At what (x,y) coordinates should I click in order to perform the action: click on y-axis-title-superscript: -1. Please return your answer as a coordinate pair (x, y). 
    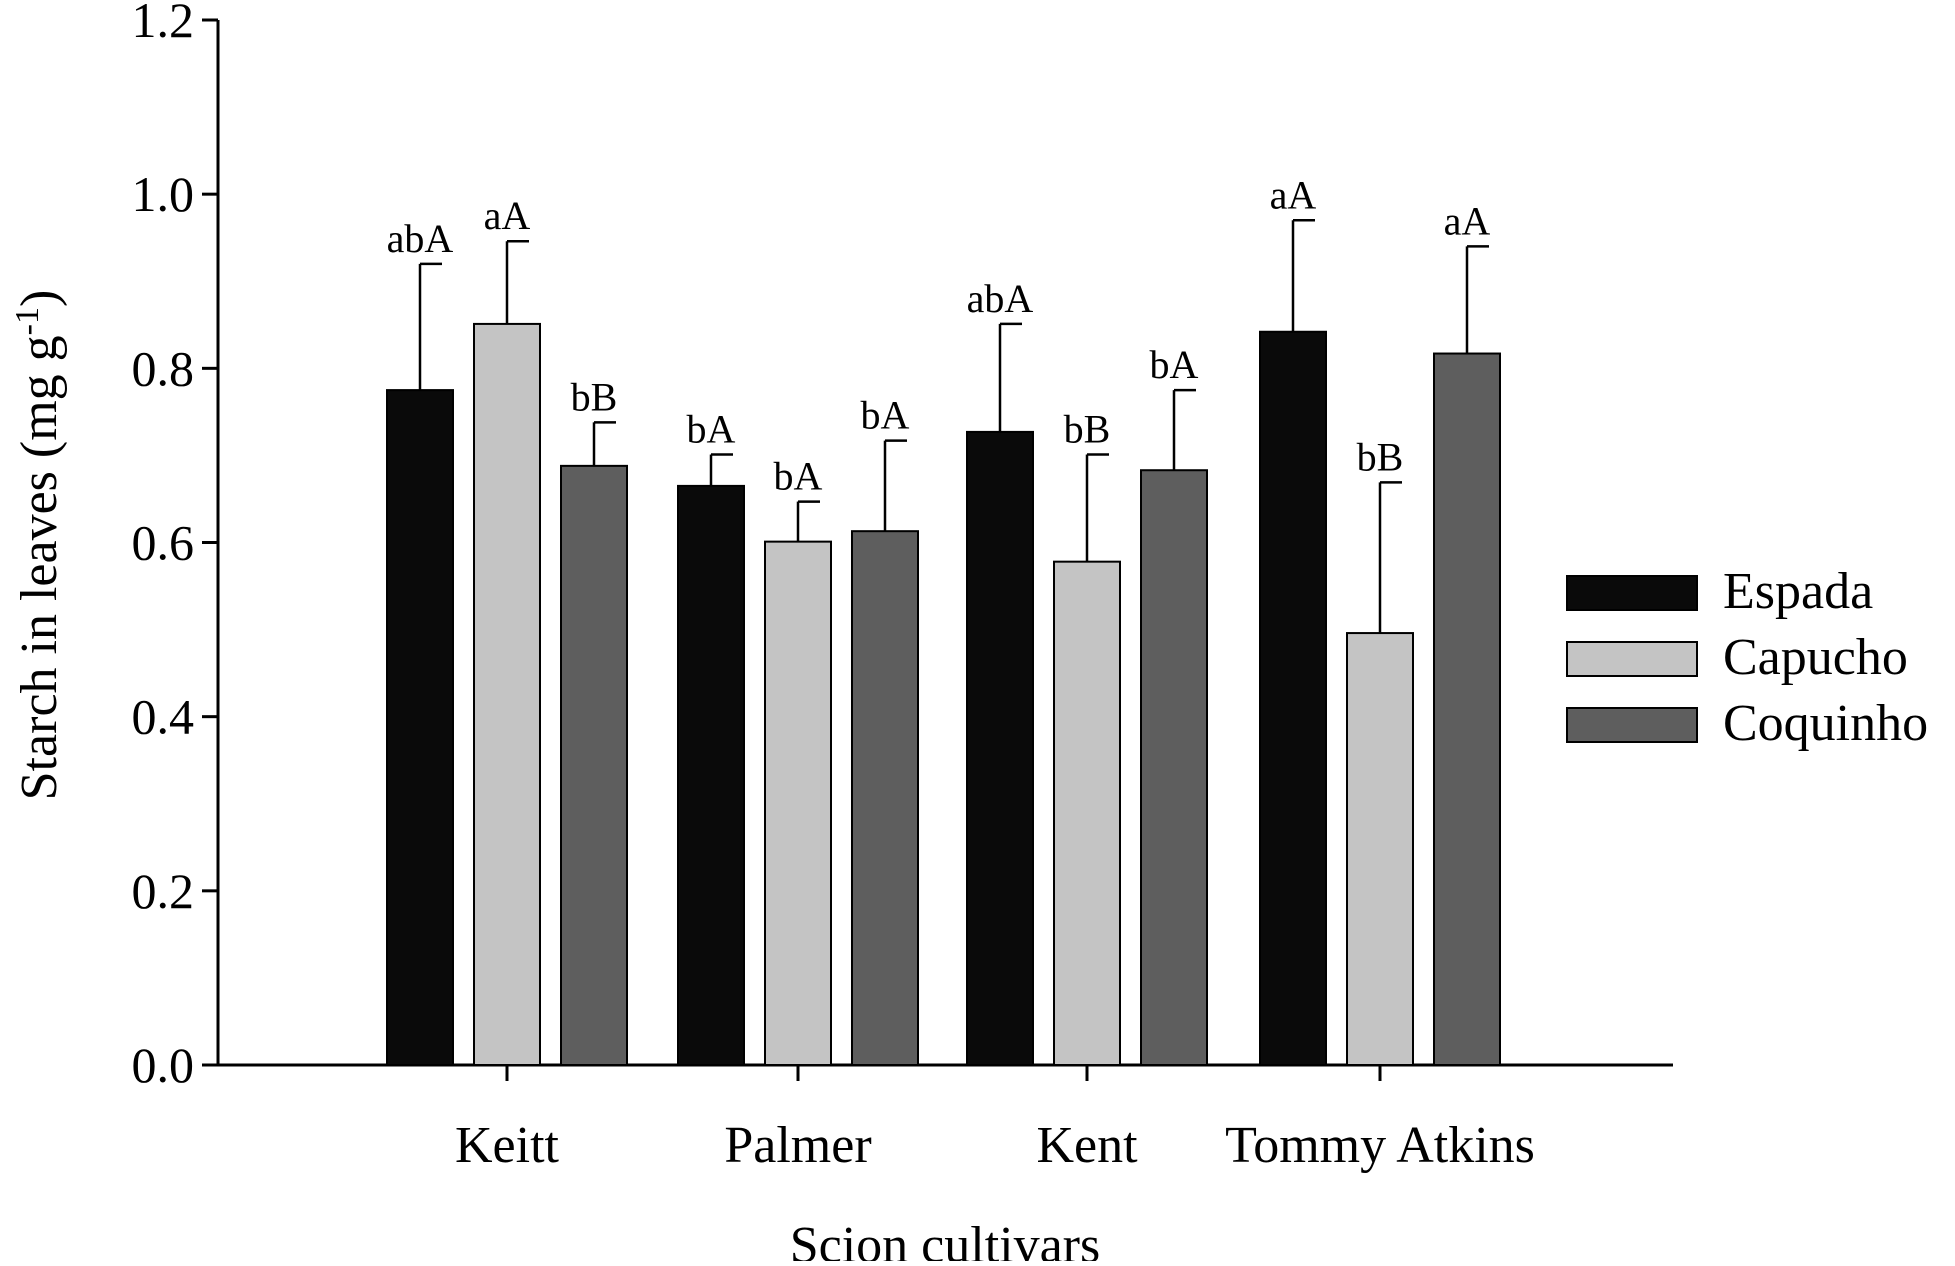
    Looking at the image, I should click on (27, 321).